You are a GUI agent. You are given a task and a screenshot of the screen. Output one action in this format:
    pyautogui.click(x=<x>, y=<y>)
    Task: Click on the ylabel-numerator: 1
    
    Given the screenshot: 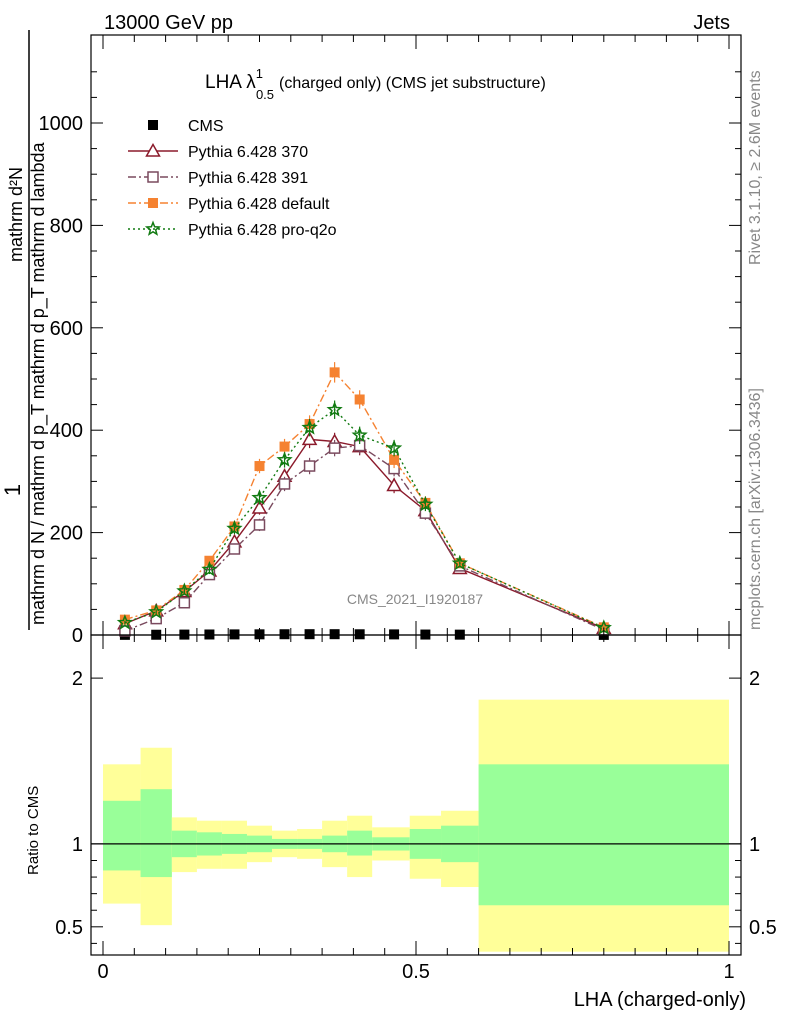 What is the action you would take?
    pyautogui.click(x=12, y=490)
    